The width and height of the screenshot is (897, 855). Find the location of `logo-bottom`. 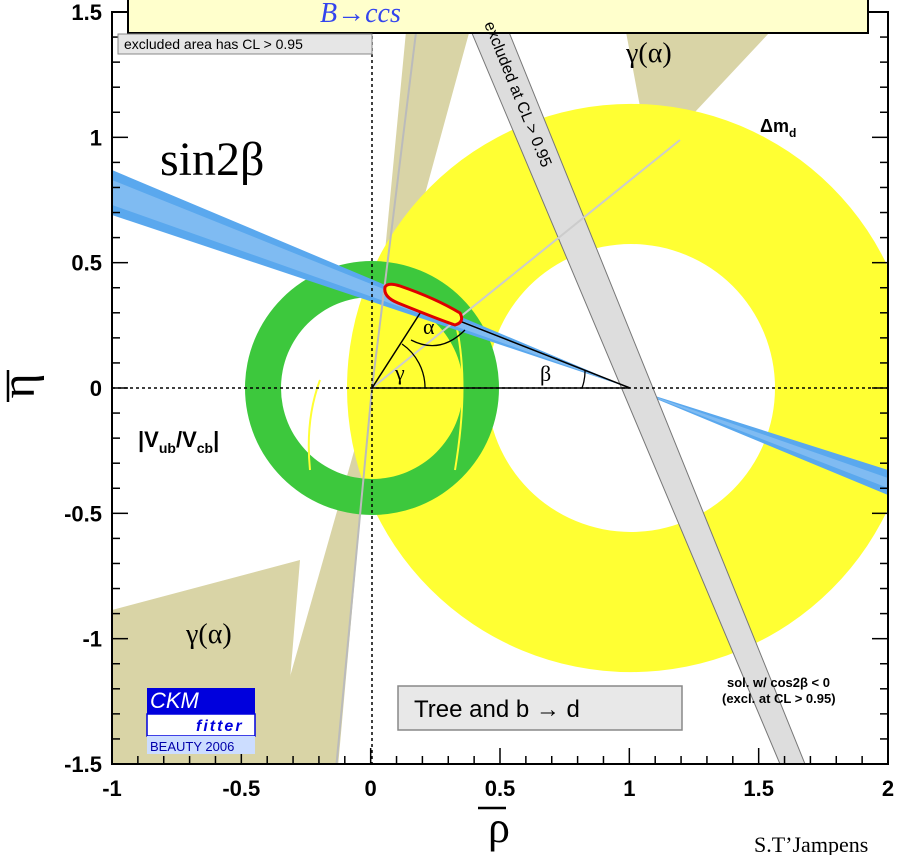

logo-bottom is located at coordinates (201, 745).